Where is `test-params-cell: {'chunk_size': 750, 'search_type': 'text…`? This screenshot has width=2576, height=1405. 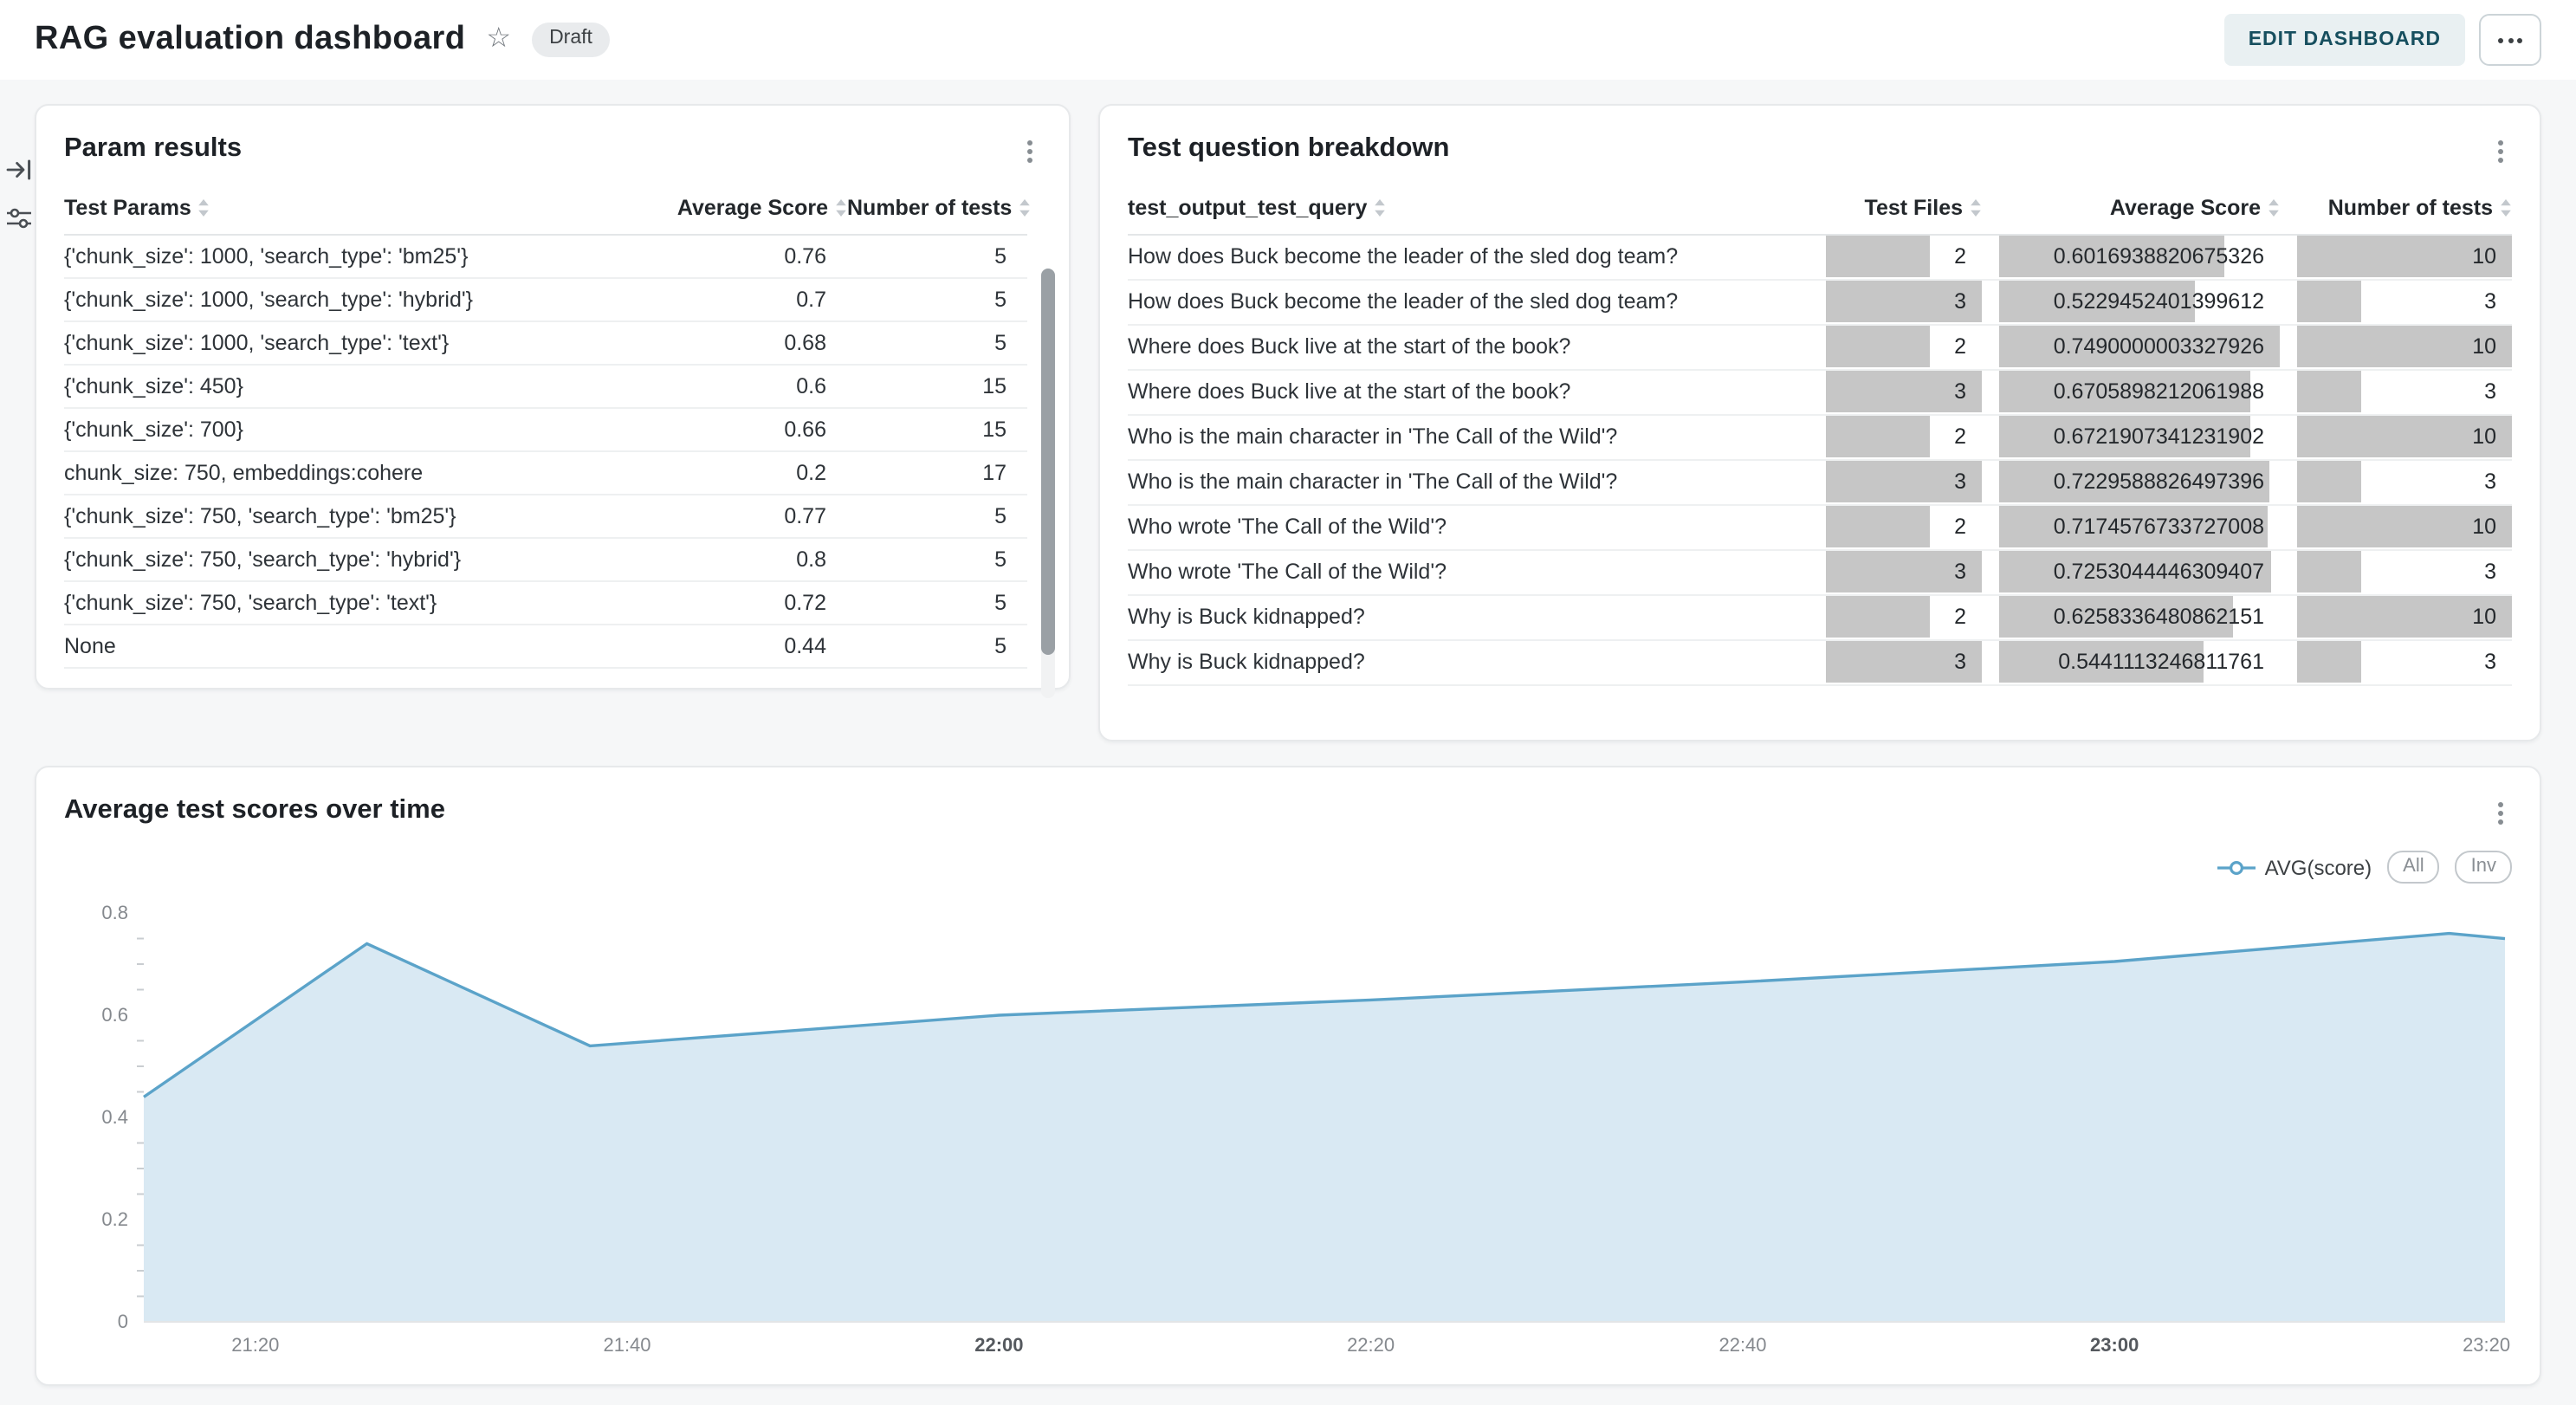 test-params-cell: {'chunk_size': 750, 'search_type': 'text… is located at coordinates (351, 602).